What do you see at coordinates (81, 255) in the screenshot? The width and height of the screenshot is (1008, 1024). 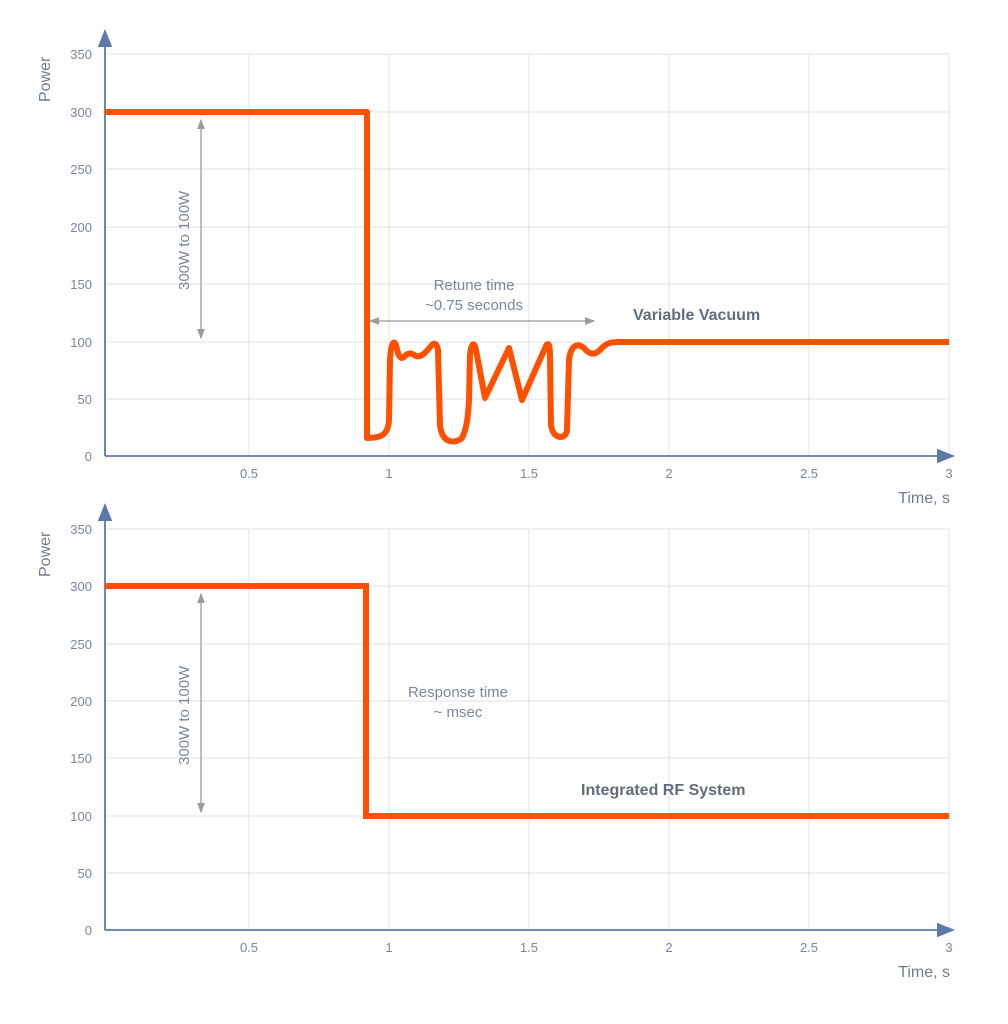 I see `top-y-tick-labels: 0 50 100 150 200 250 300 350` at bounding box center [81, 255].